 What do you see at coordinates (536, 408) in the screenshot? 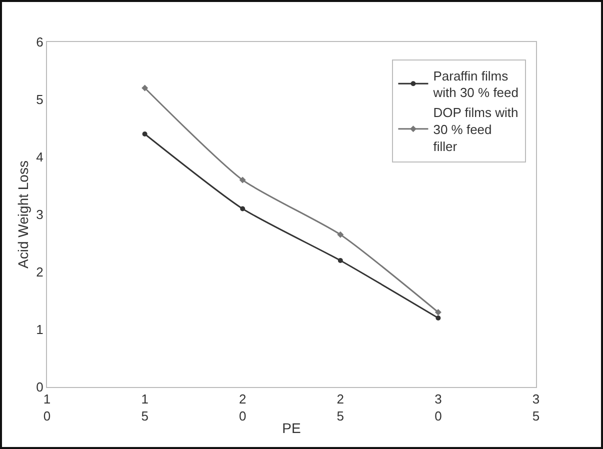
I see `x-tick-label: 3 5` at bounding box center [536, 408].